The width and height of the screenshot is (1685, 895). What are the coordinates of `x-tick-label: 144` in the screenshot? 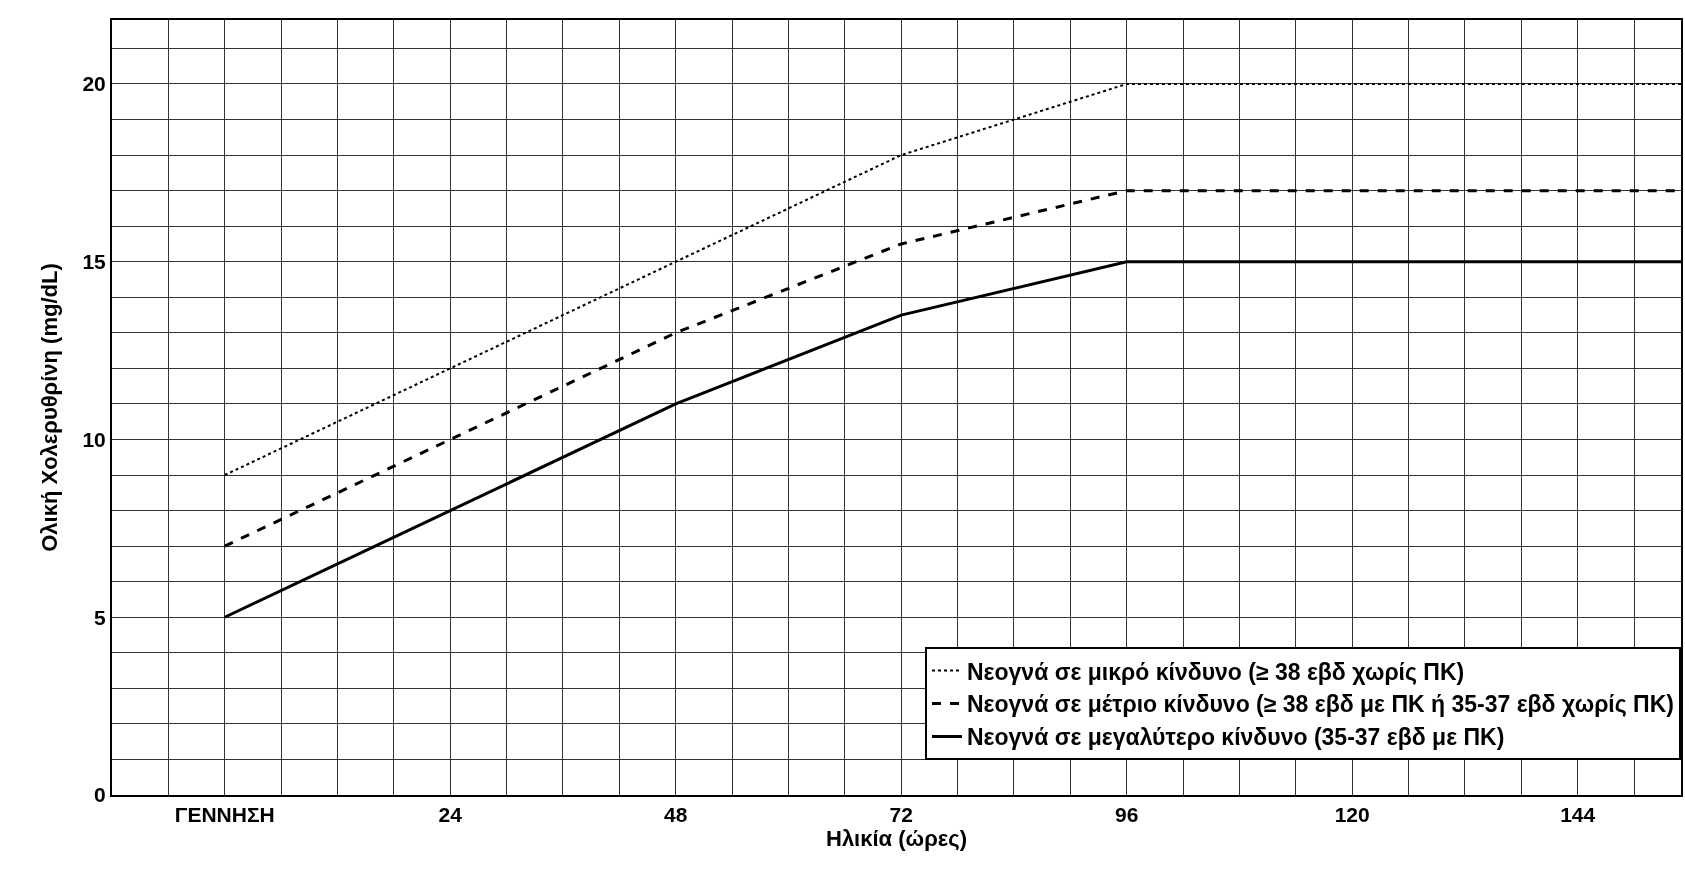 It's located at (1578, 815).